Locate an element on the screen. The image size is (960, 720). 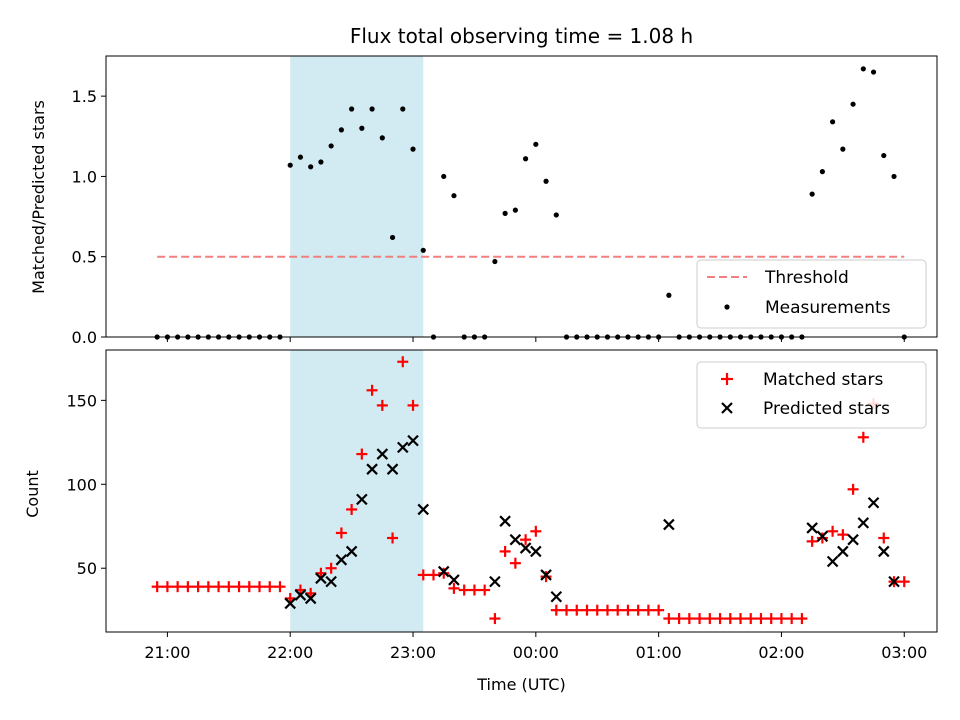
x-tick-label: 22:00 is located at coordinates (290, 652).